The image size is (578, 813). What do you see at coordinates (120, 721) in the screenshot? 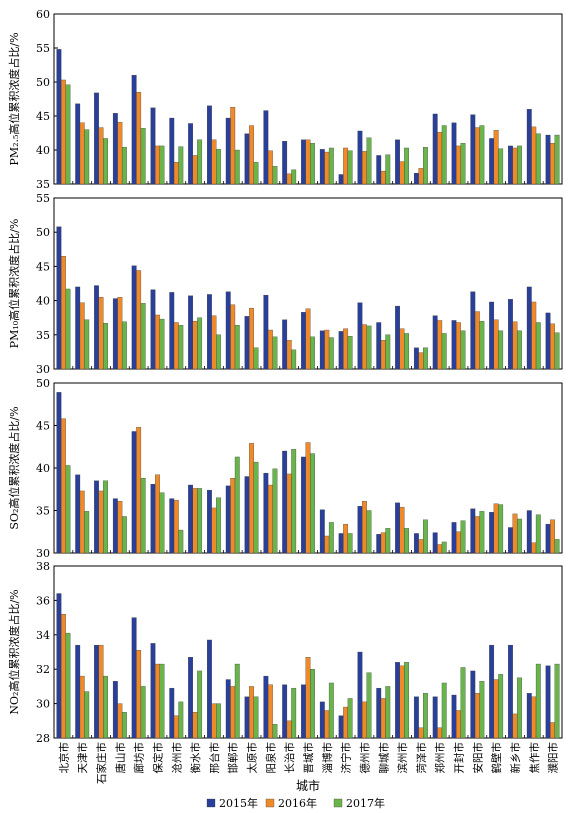
I see `bar-2016年-唐山市` at bounding box center [120, 721].